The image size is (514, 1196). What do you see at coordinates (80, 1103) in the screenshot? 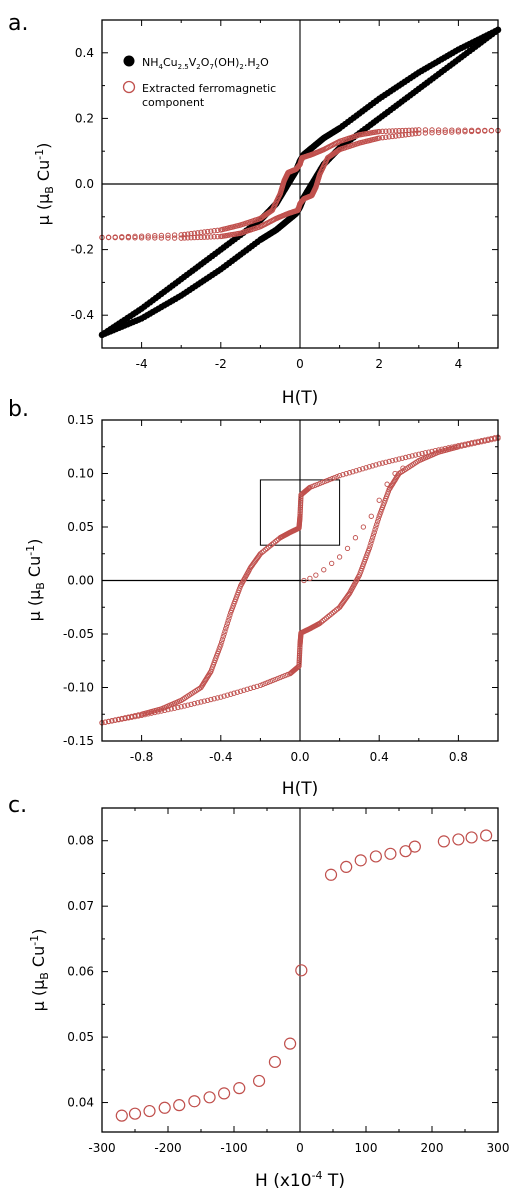
I see `y-tick-label: 0.04` at bounding box center [80, 1103].